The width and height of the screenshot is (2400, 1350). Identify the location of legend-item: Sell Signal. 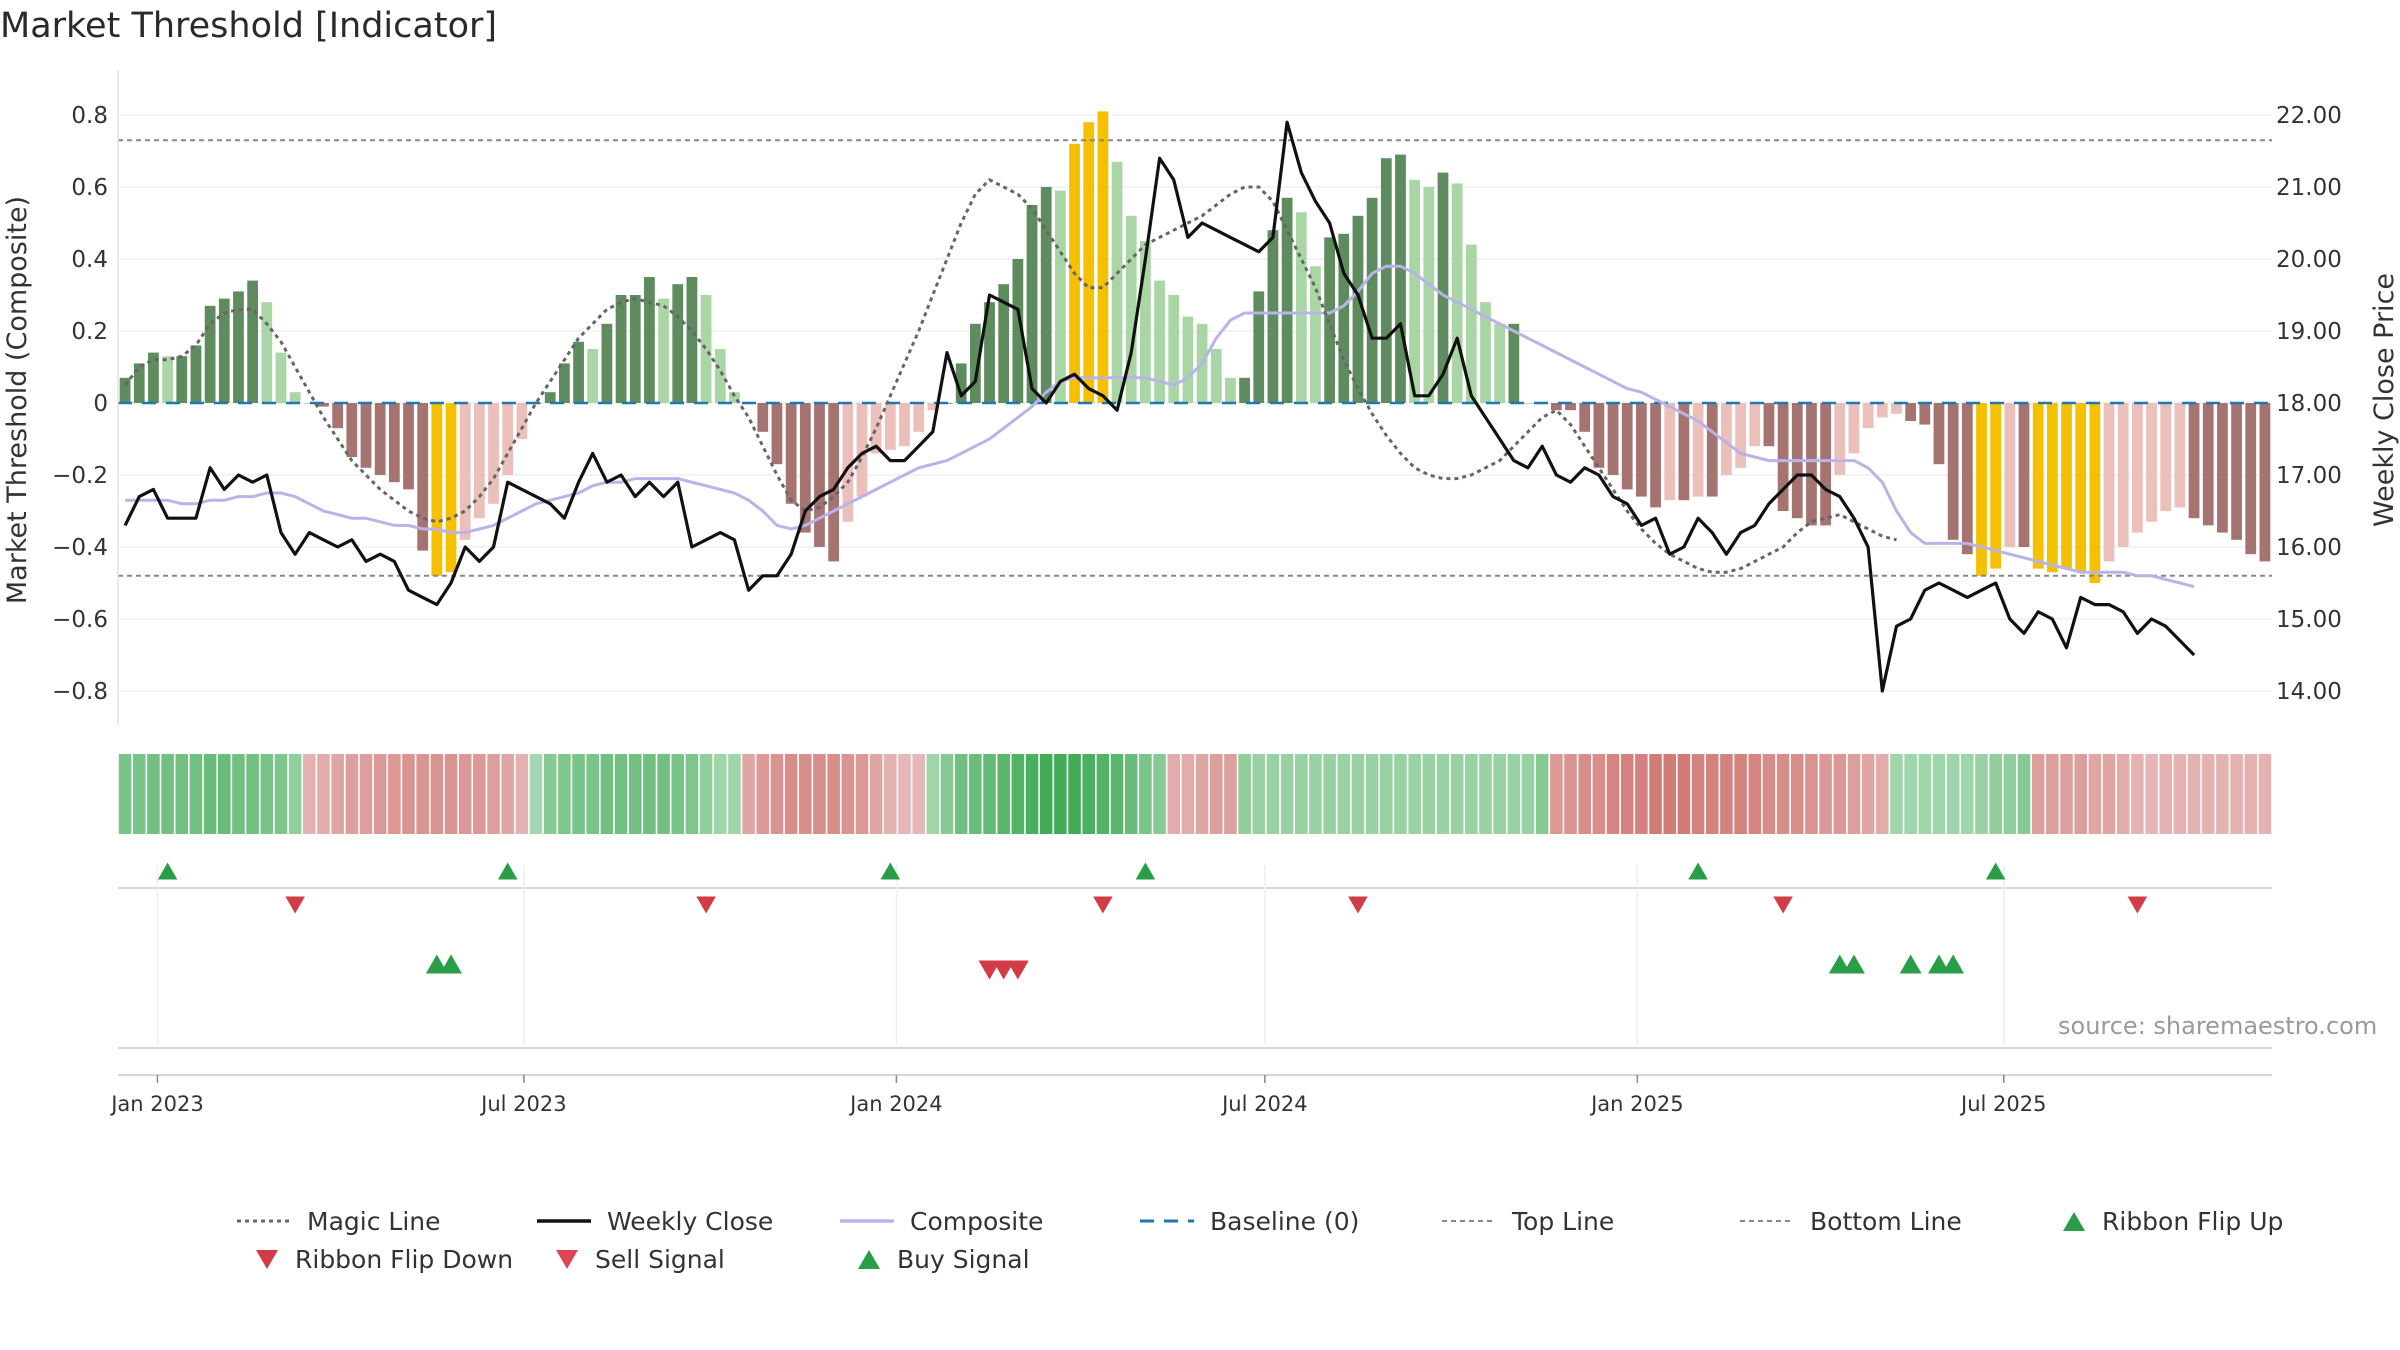
(639, 1259).